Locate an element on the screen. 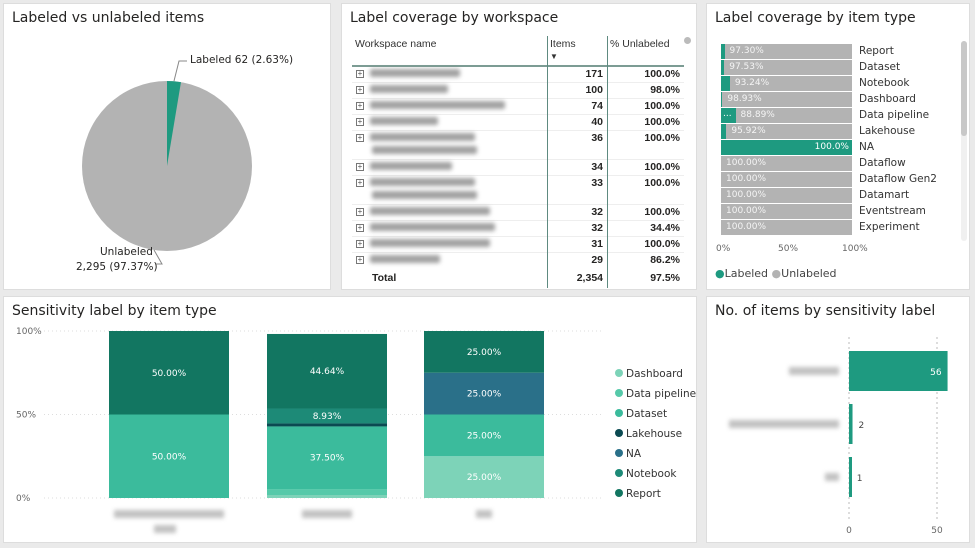 The height and width of the screenshot is (548, 975). category-label-blurred is located at coordinates (832, 477).